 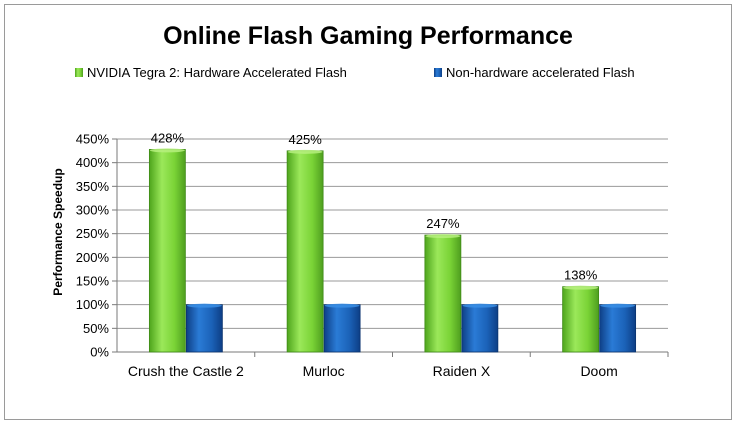 I want to click on y-tick-label: 300%, so click(x=93, y=210).